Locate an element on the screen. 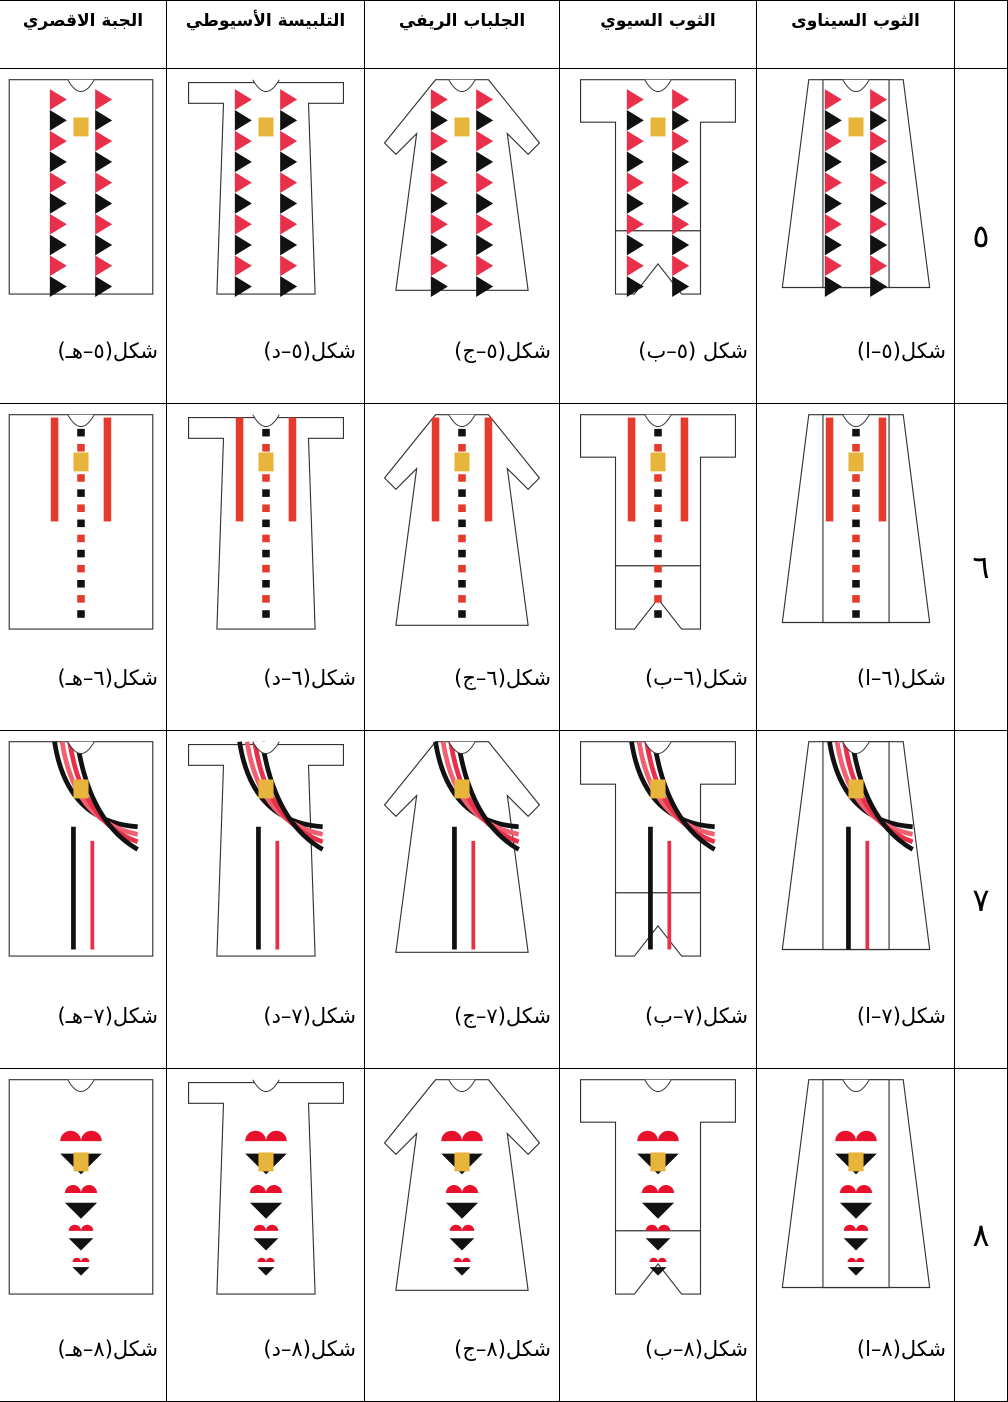 This screenshot has width=1008, height=1402. garment-cell: شكل(٦–د) is located at coordinates (265, 567).